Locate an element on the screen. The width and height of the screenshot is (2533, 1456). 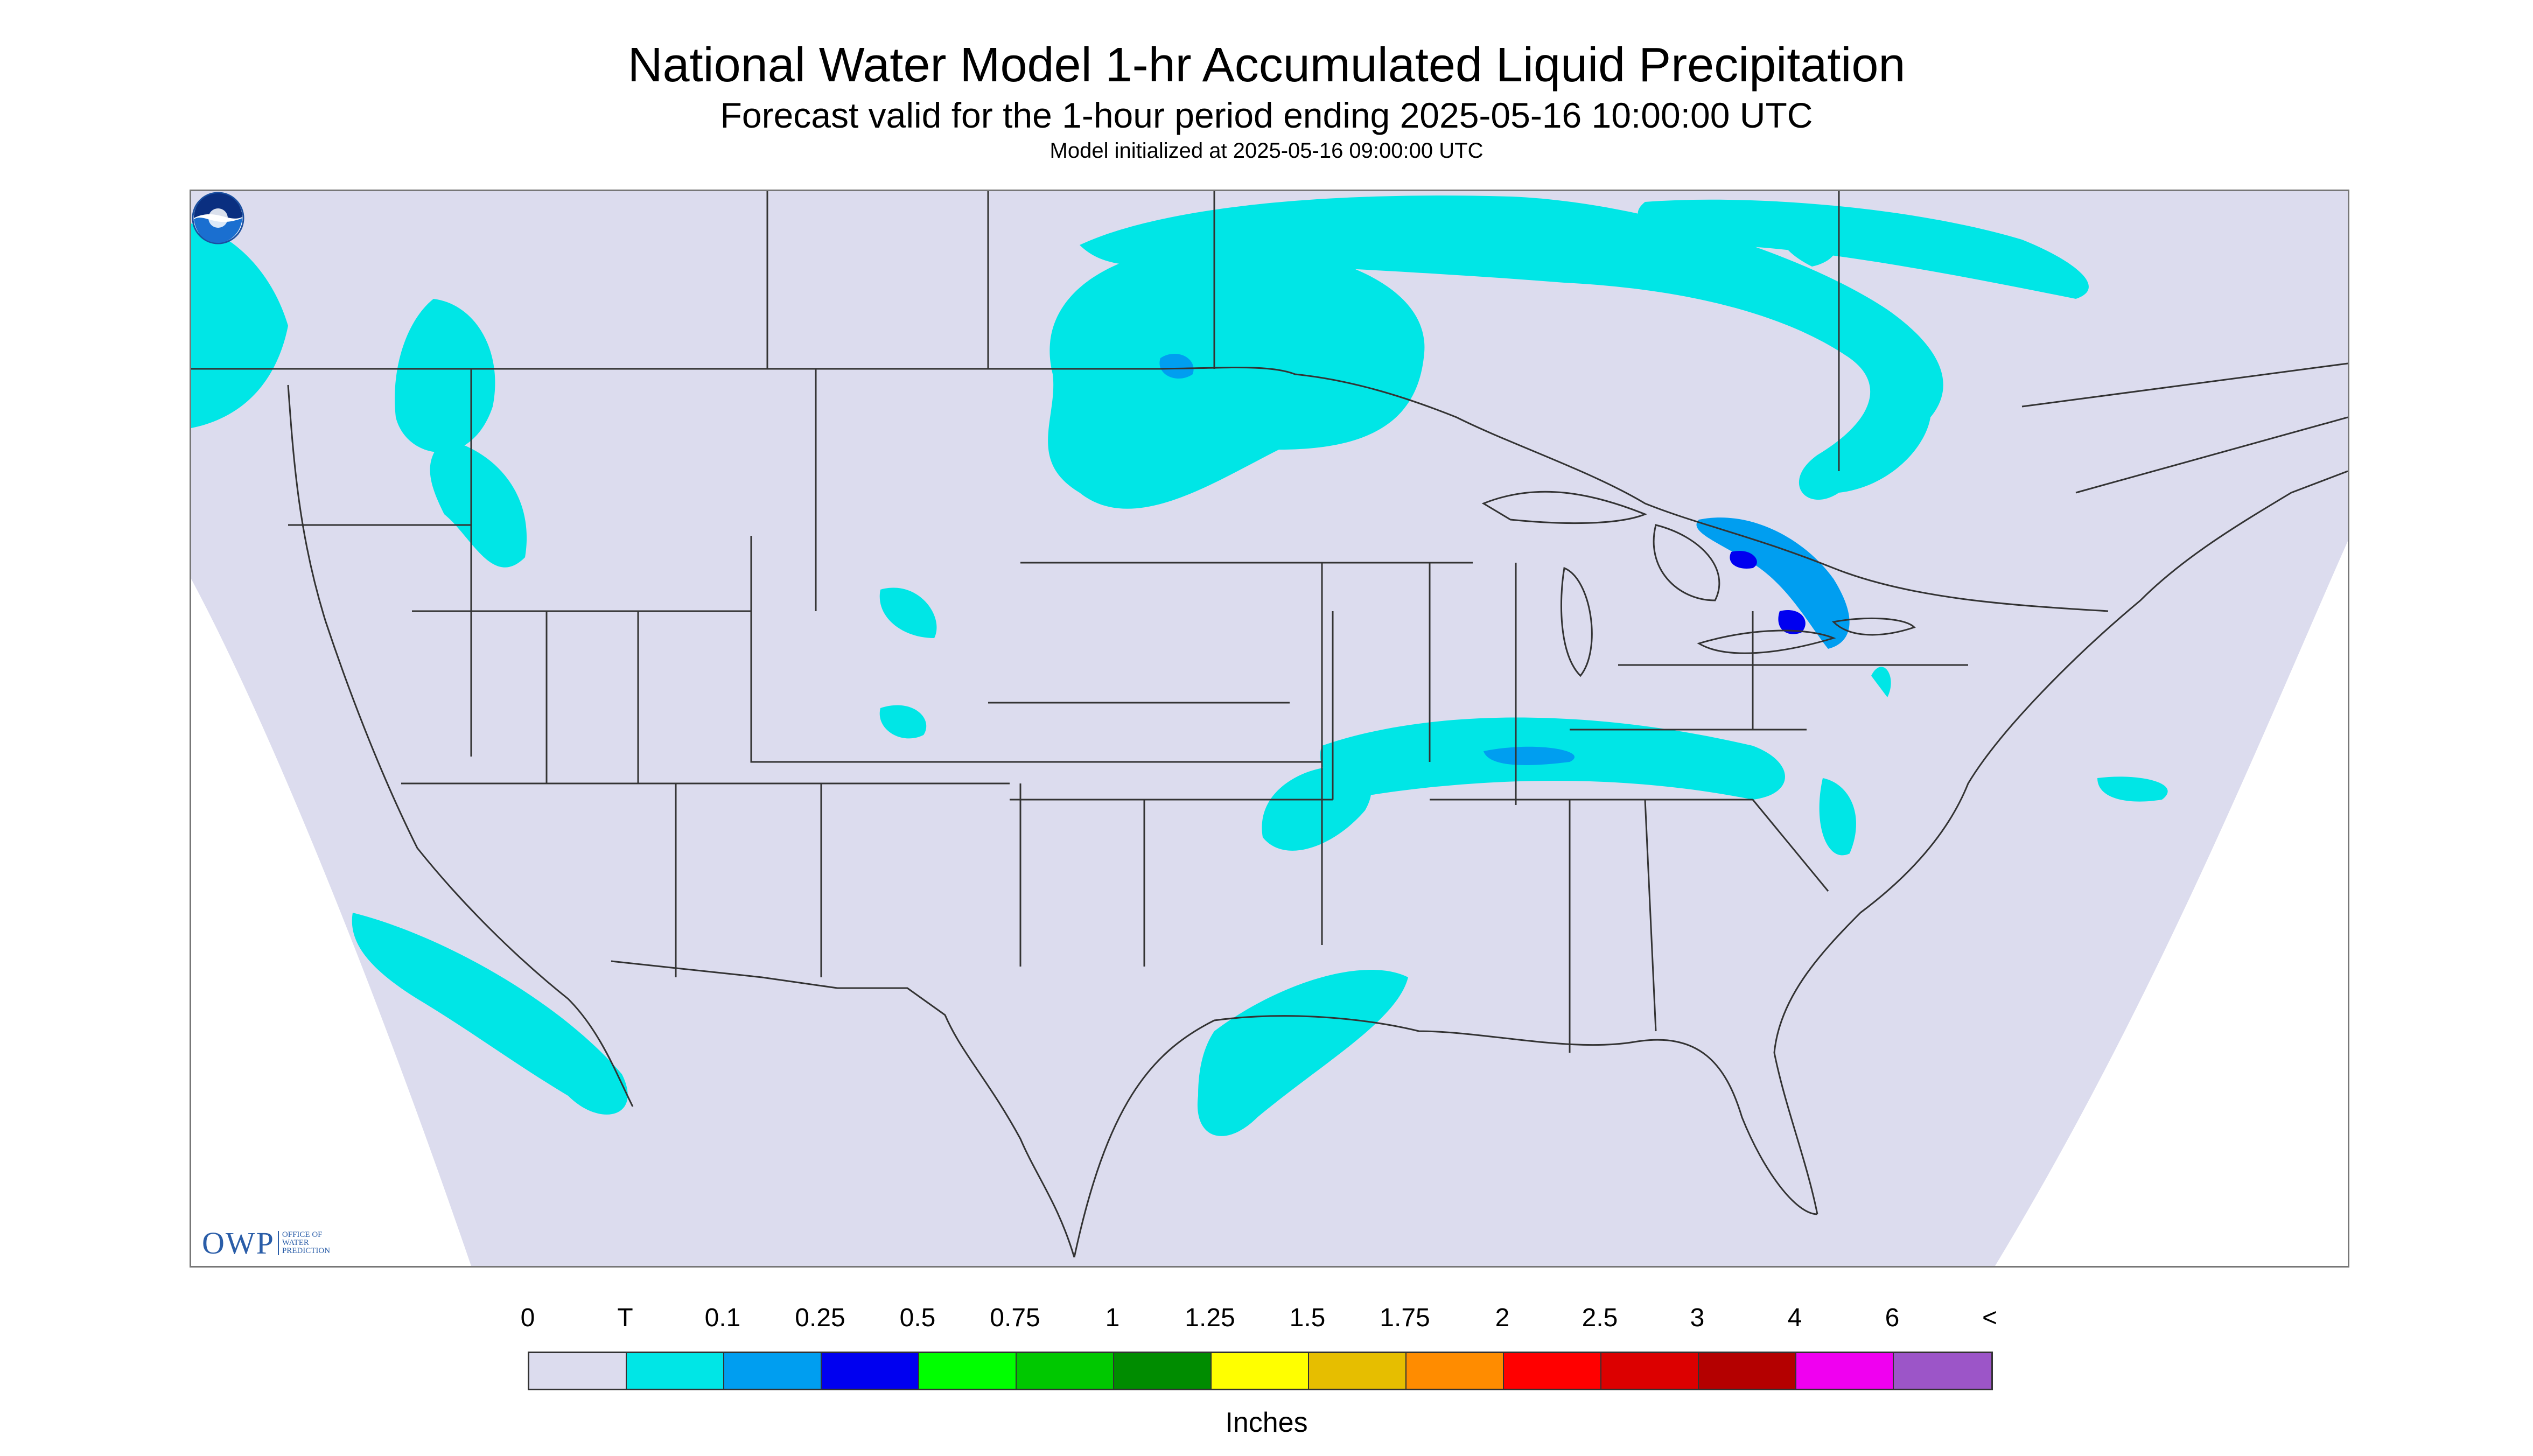
owp-logo-line: PREDICTION is located at coordinates (306, 1251).